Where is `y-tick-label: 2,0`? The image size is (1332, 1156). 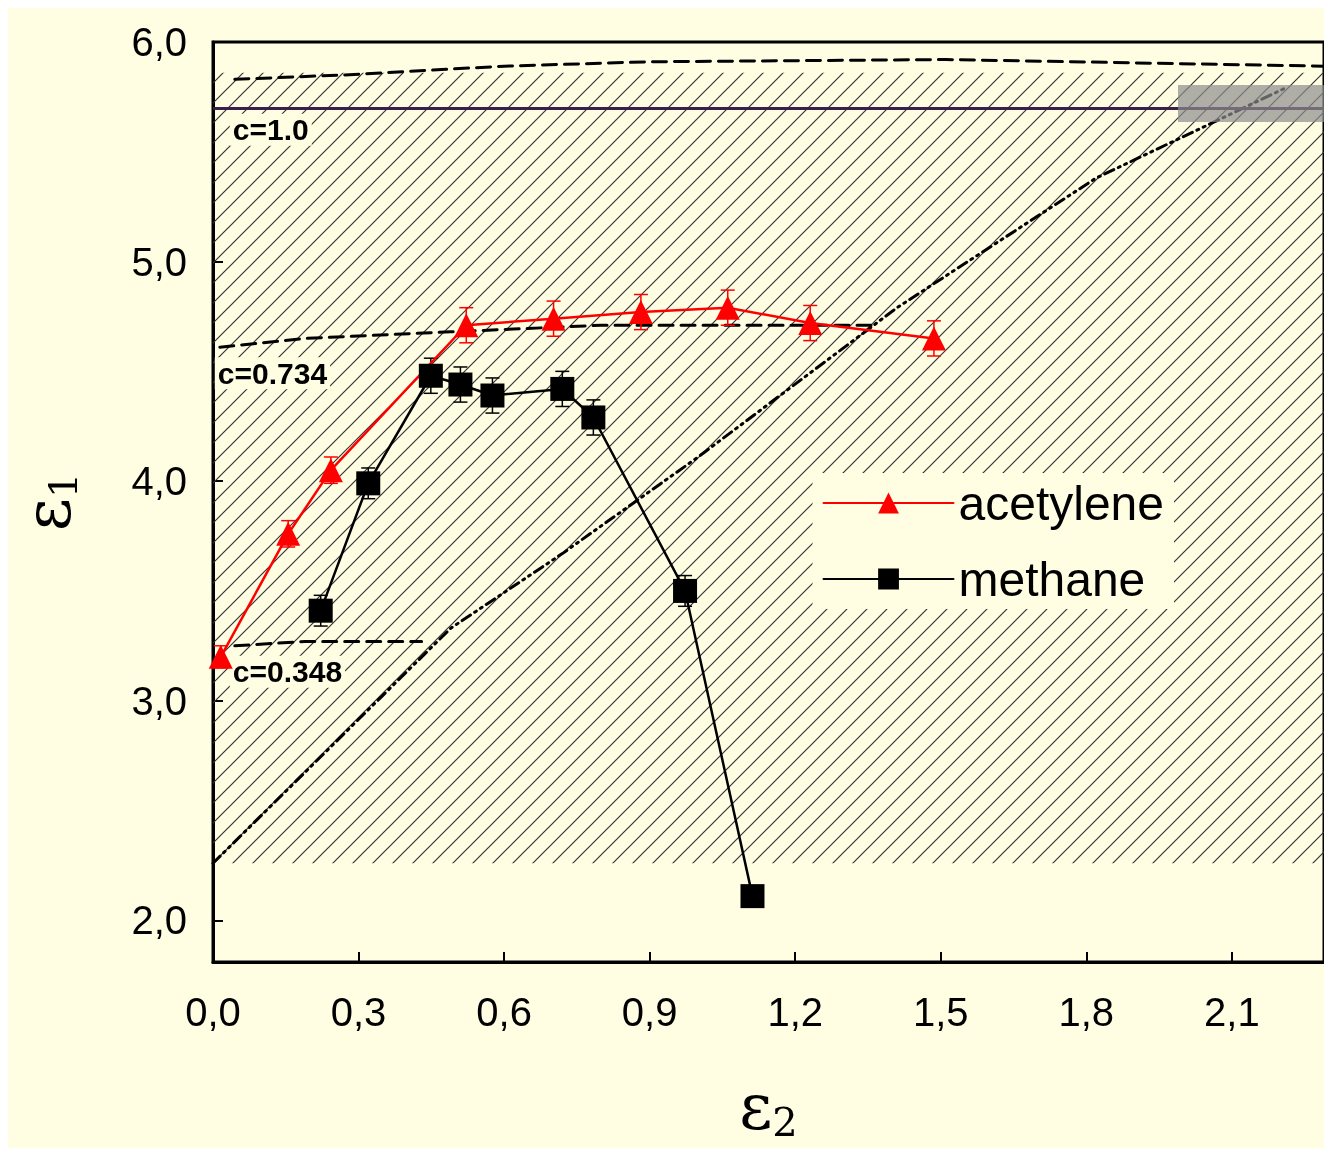 y-tick-label: 2,0 is located at coordinates (159, 920).